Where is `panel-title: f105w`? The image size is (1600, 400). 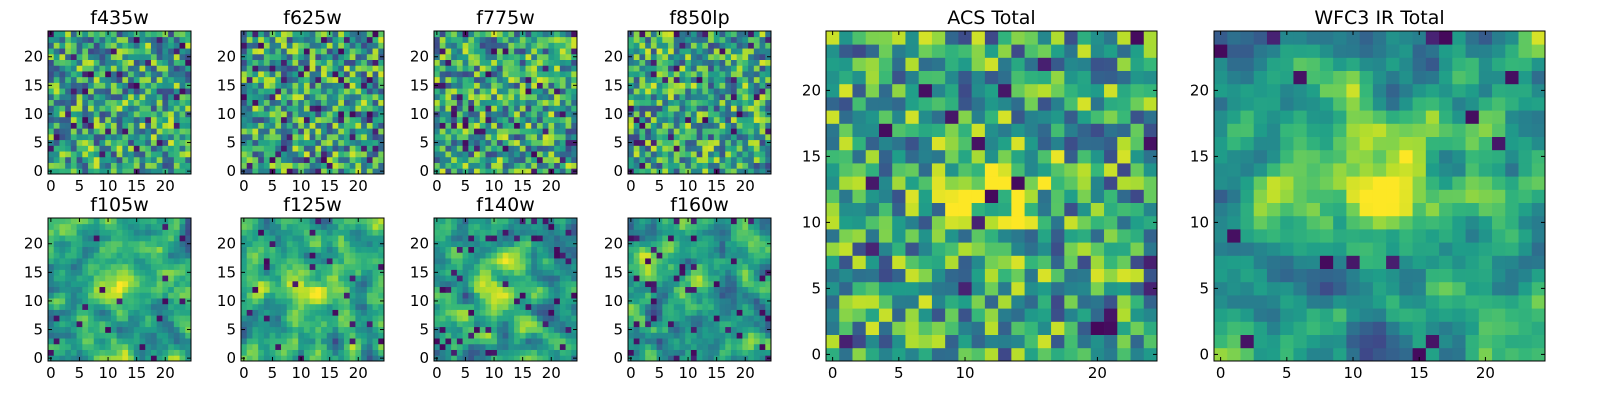
panel-title: f105w is located at coordinates (119, 205).